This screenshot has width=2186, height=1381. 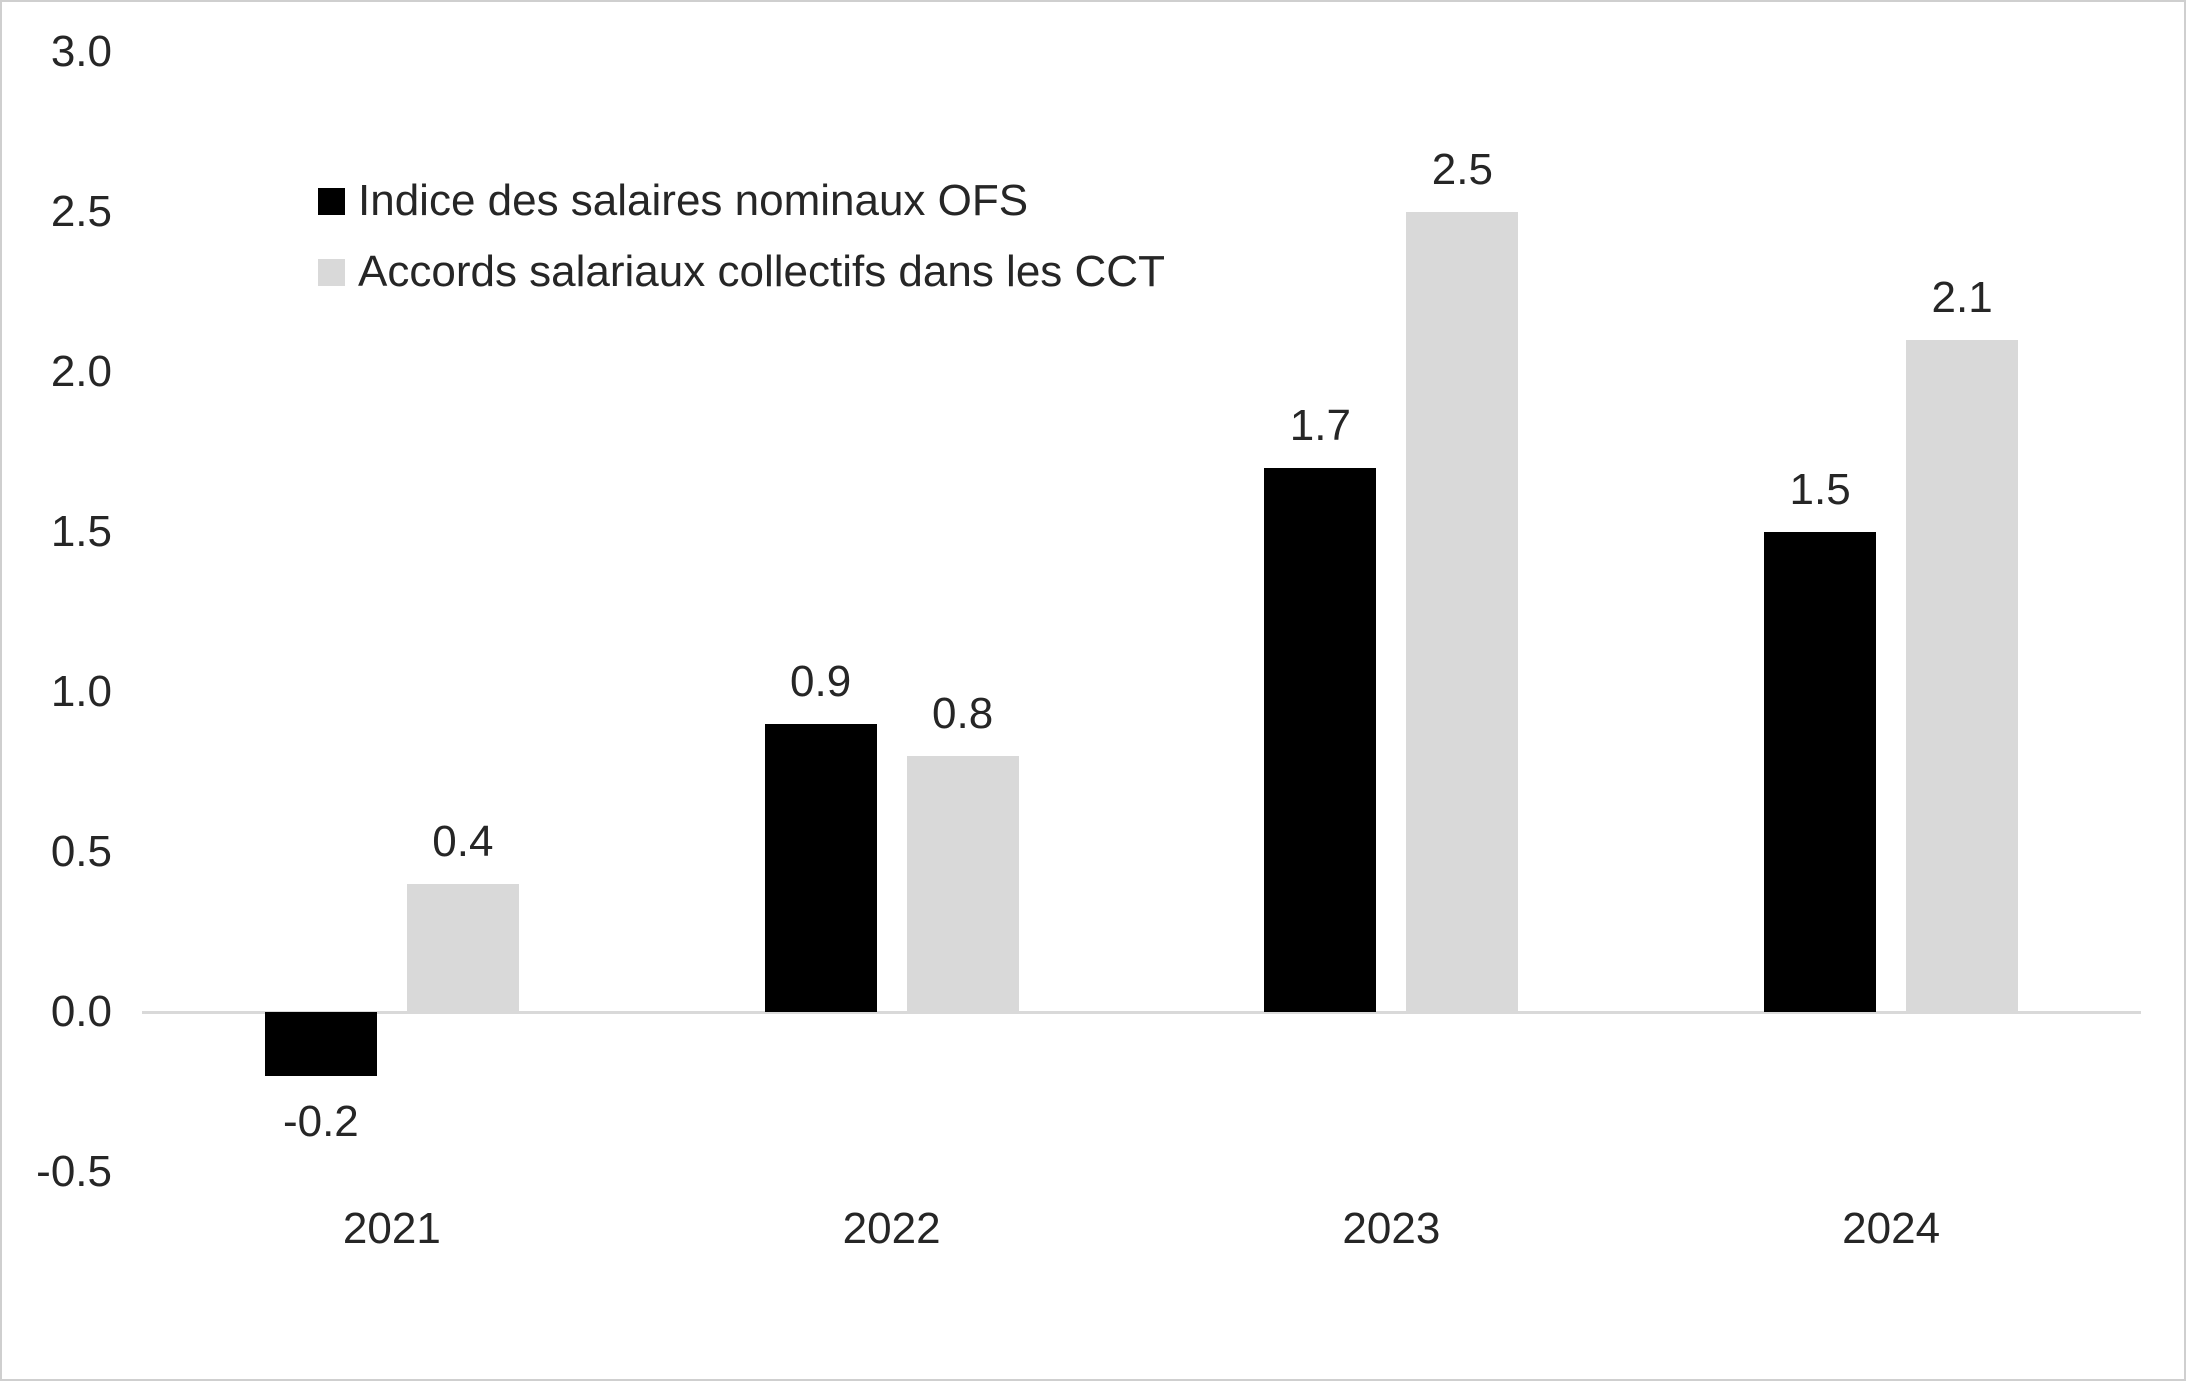 What do you see at coordinates (1462, 169) in the screenshot?
I see `bar-value-label: 2.5` at bounding box center [1462, 169].